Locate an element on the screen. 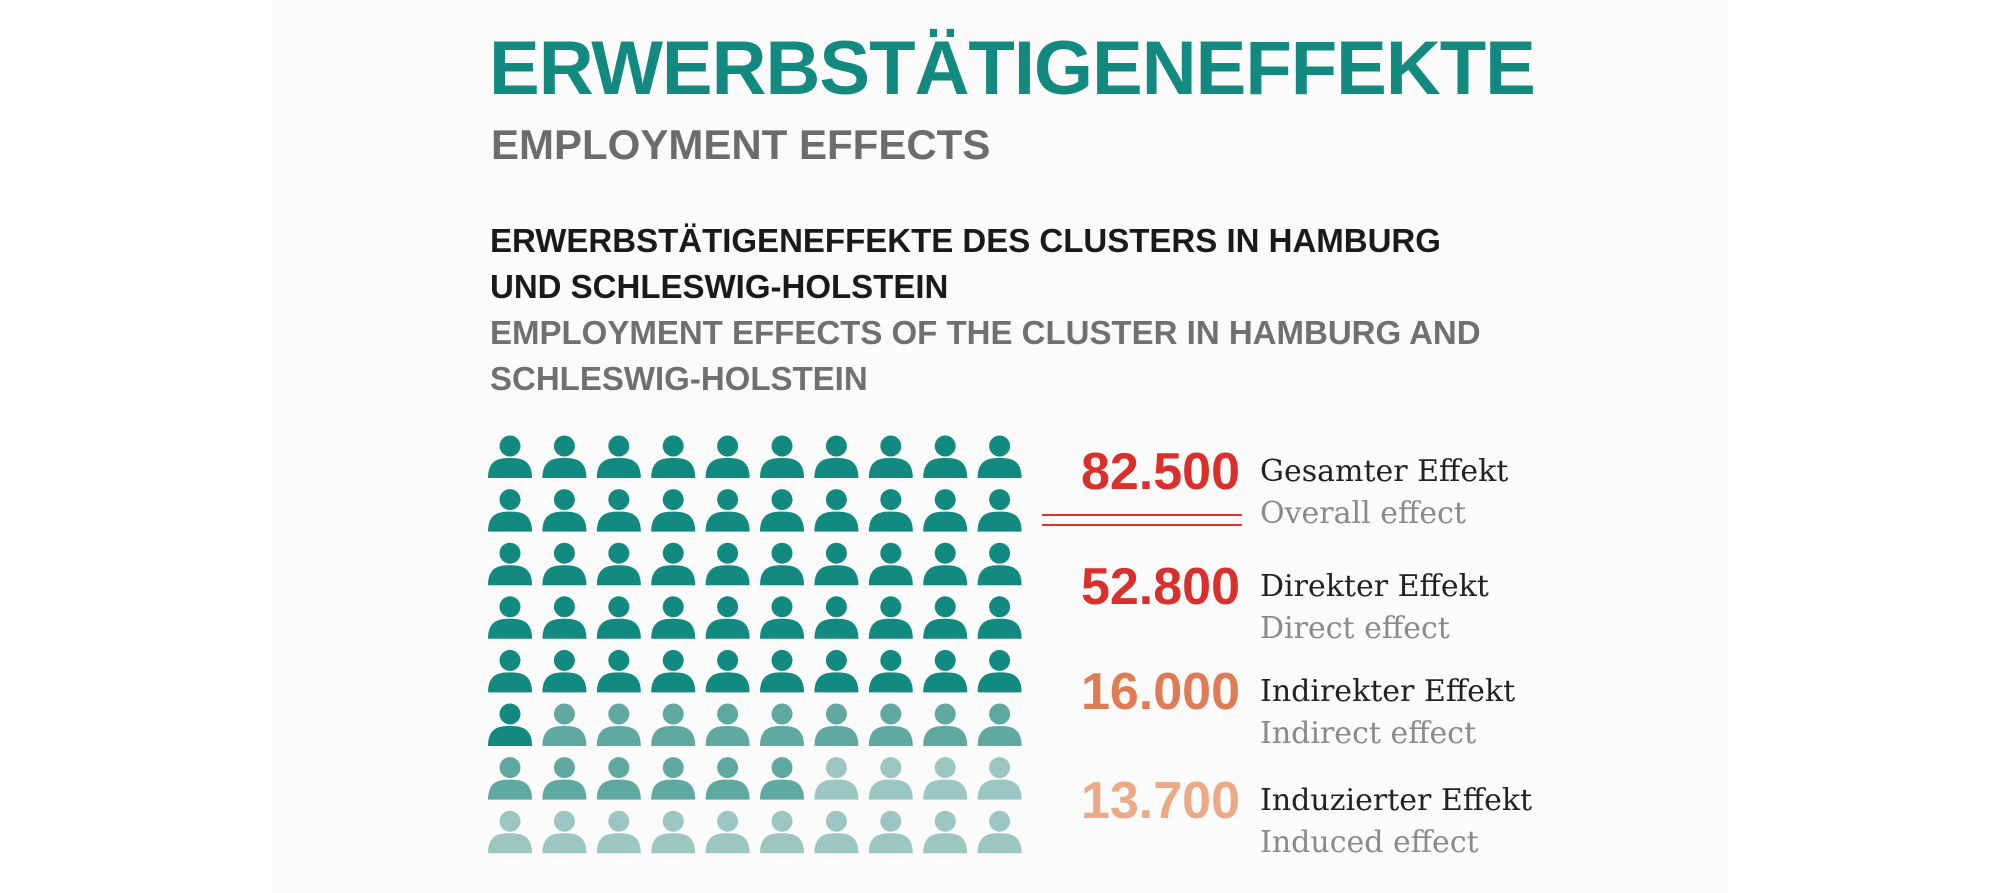 The image size is (2000, 893). overall-label-de: Gesamter Effekt is located at coordinates (1384, 471).